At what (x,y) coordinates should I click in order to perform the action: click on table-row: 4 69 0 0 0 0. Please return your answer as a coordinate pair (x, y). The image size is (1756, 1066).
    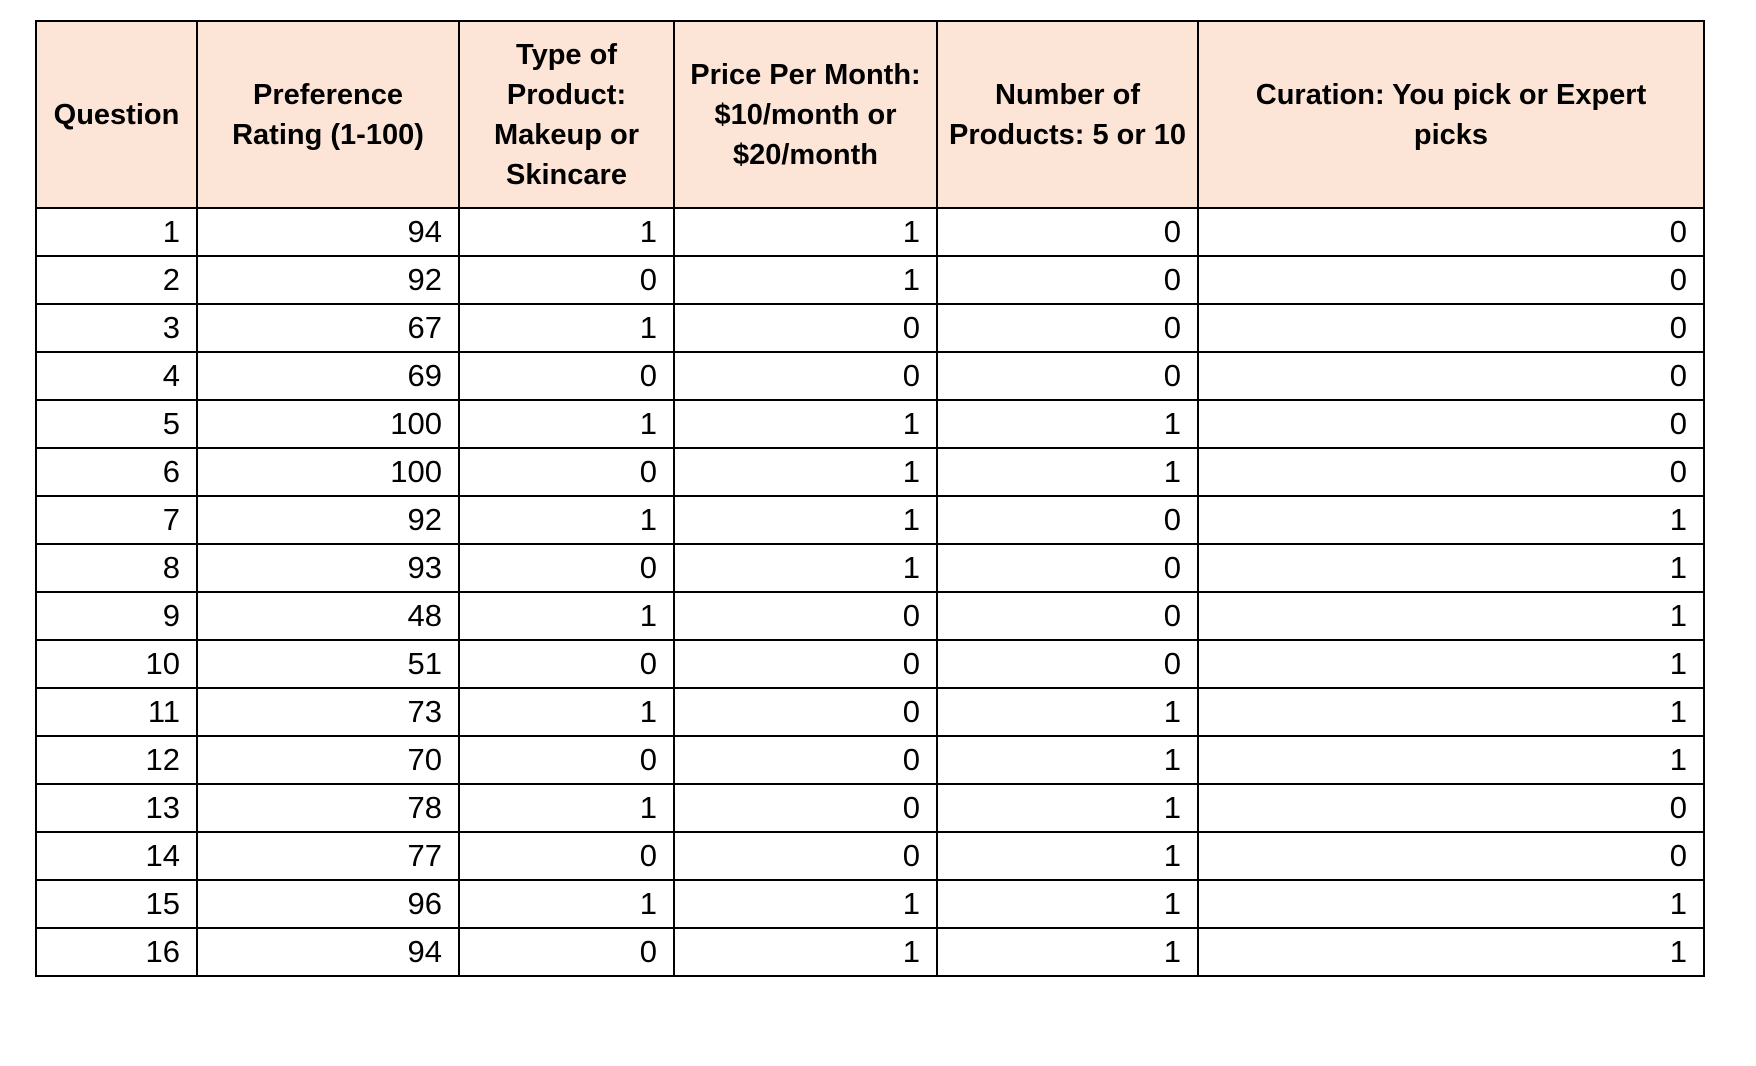
    Looking at the image, I should click on (870, 376).